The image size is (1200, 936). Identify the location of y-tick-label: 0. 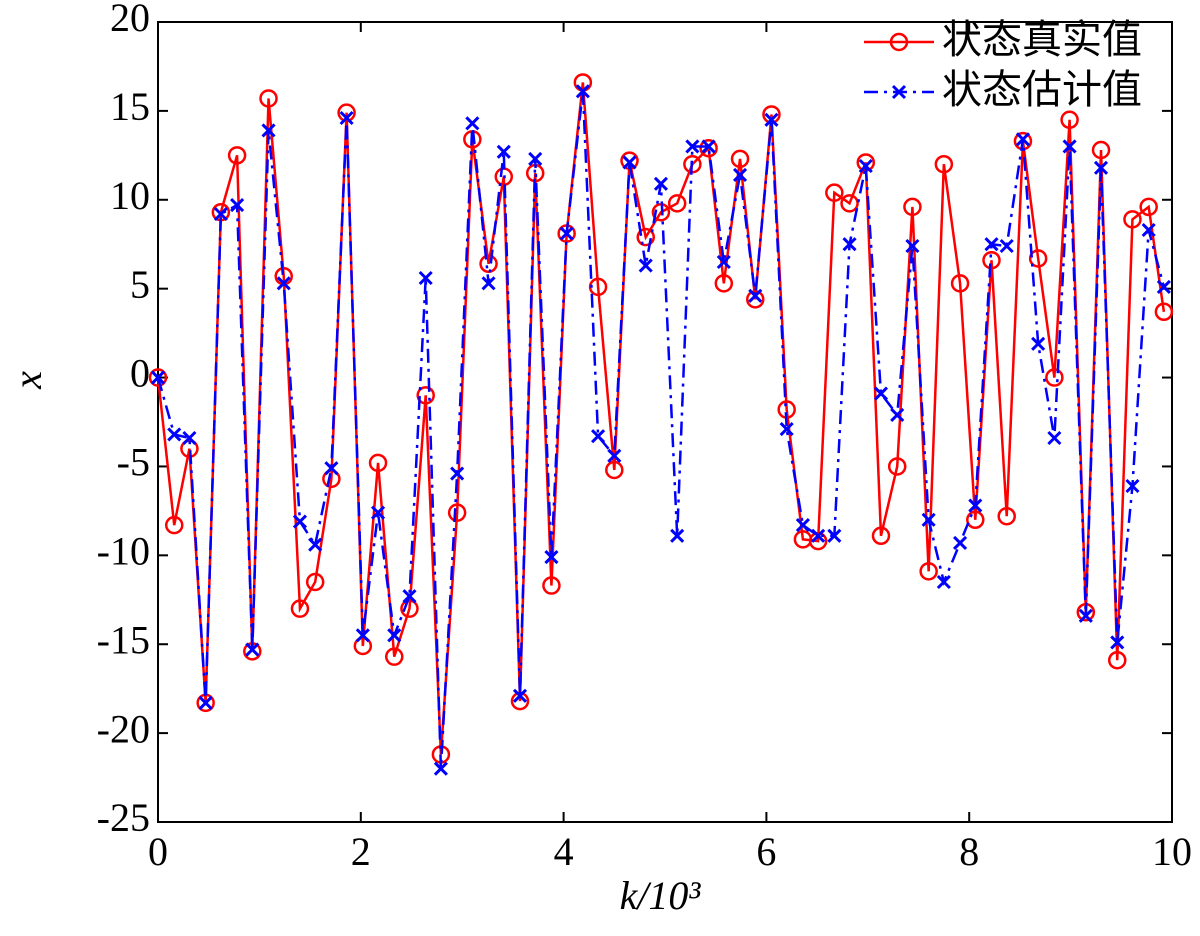
(140, 373).